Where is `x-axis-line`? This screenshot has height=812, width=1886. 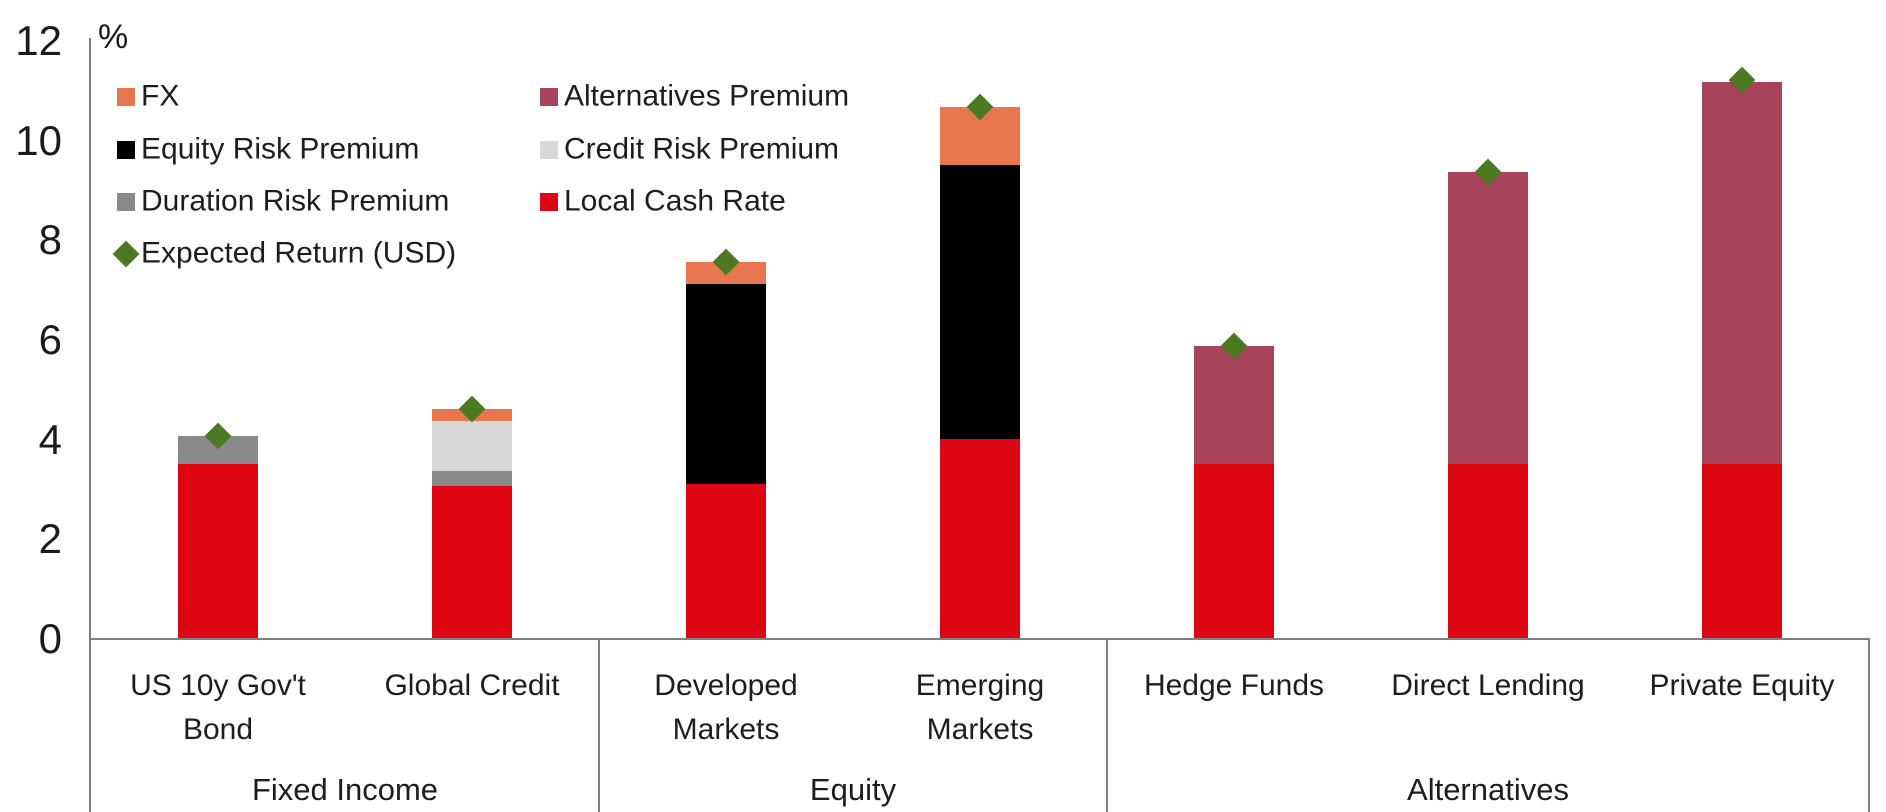
x-axis-line is located at coordinates (979, 639).